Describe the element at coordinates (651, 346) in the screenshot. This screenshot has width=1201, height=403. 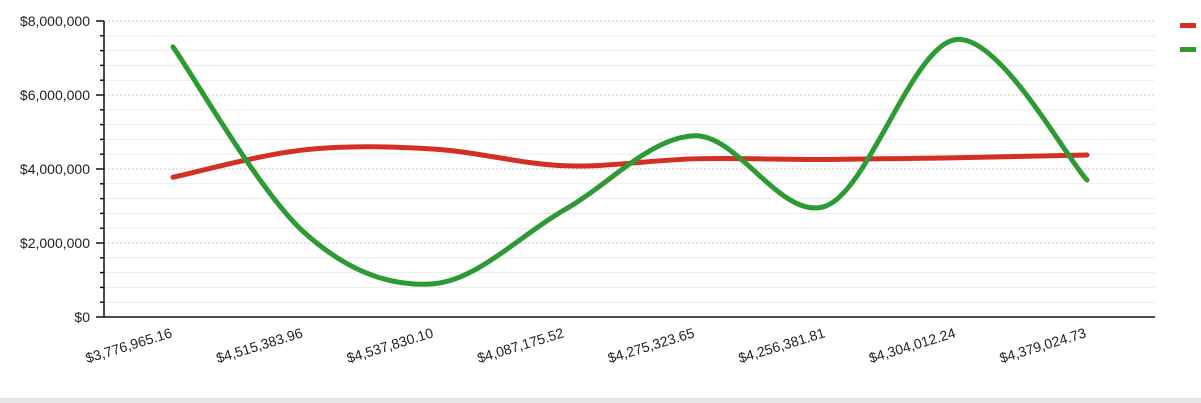
I see `x-tick-label: $4,275,323.65` at that location.